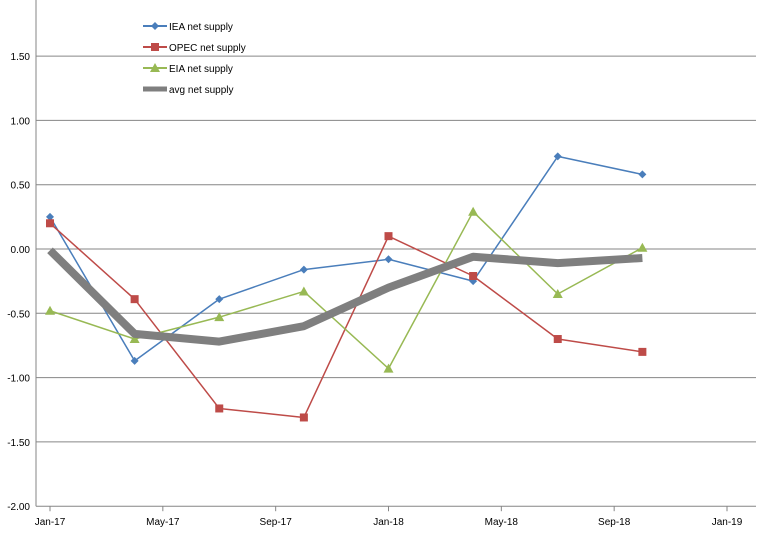 This screenshot has width=765, height=540. I want to click on legend-label: IEA net supply, so click(201, 27).